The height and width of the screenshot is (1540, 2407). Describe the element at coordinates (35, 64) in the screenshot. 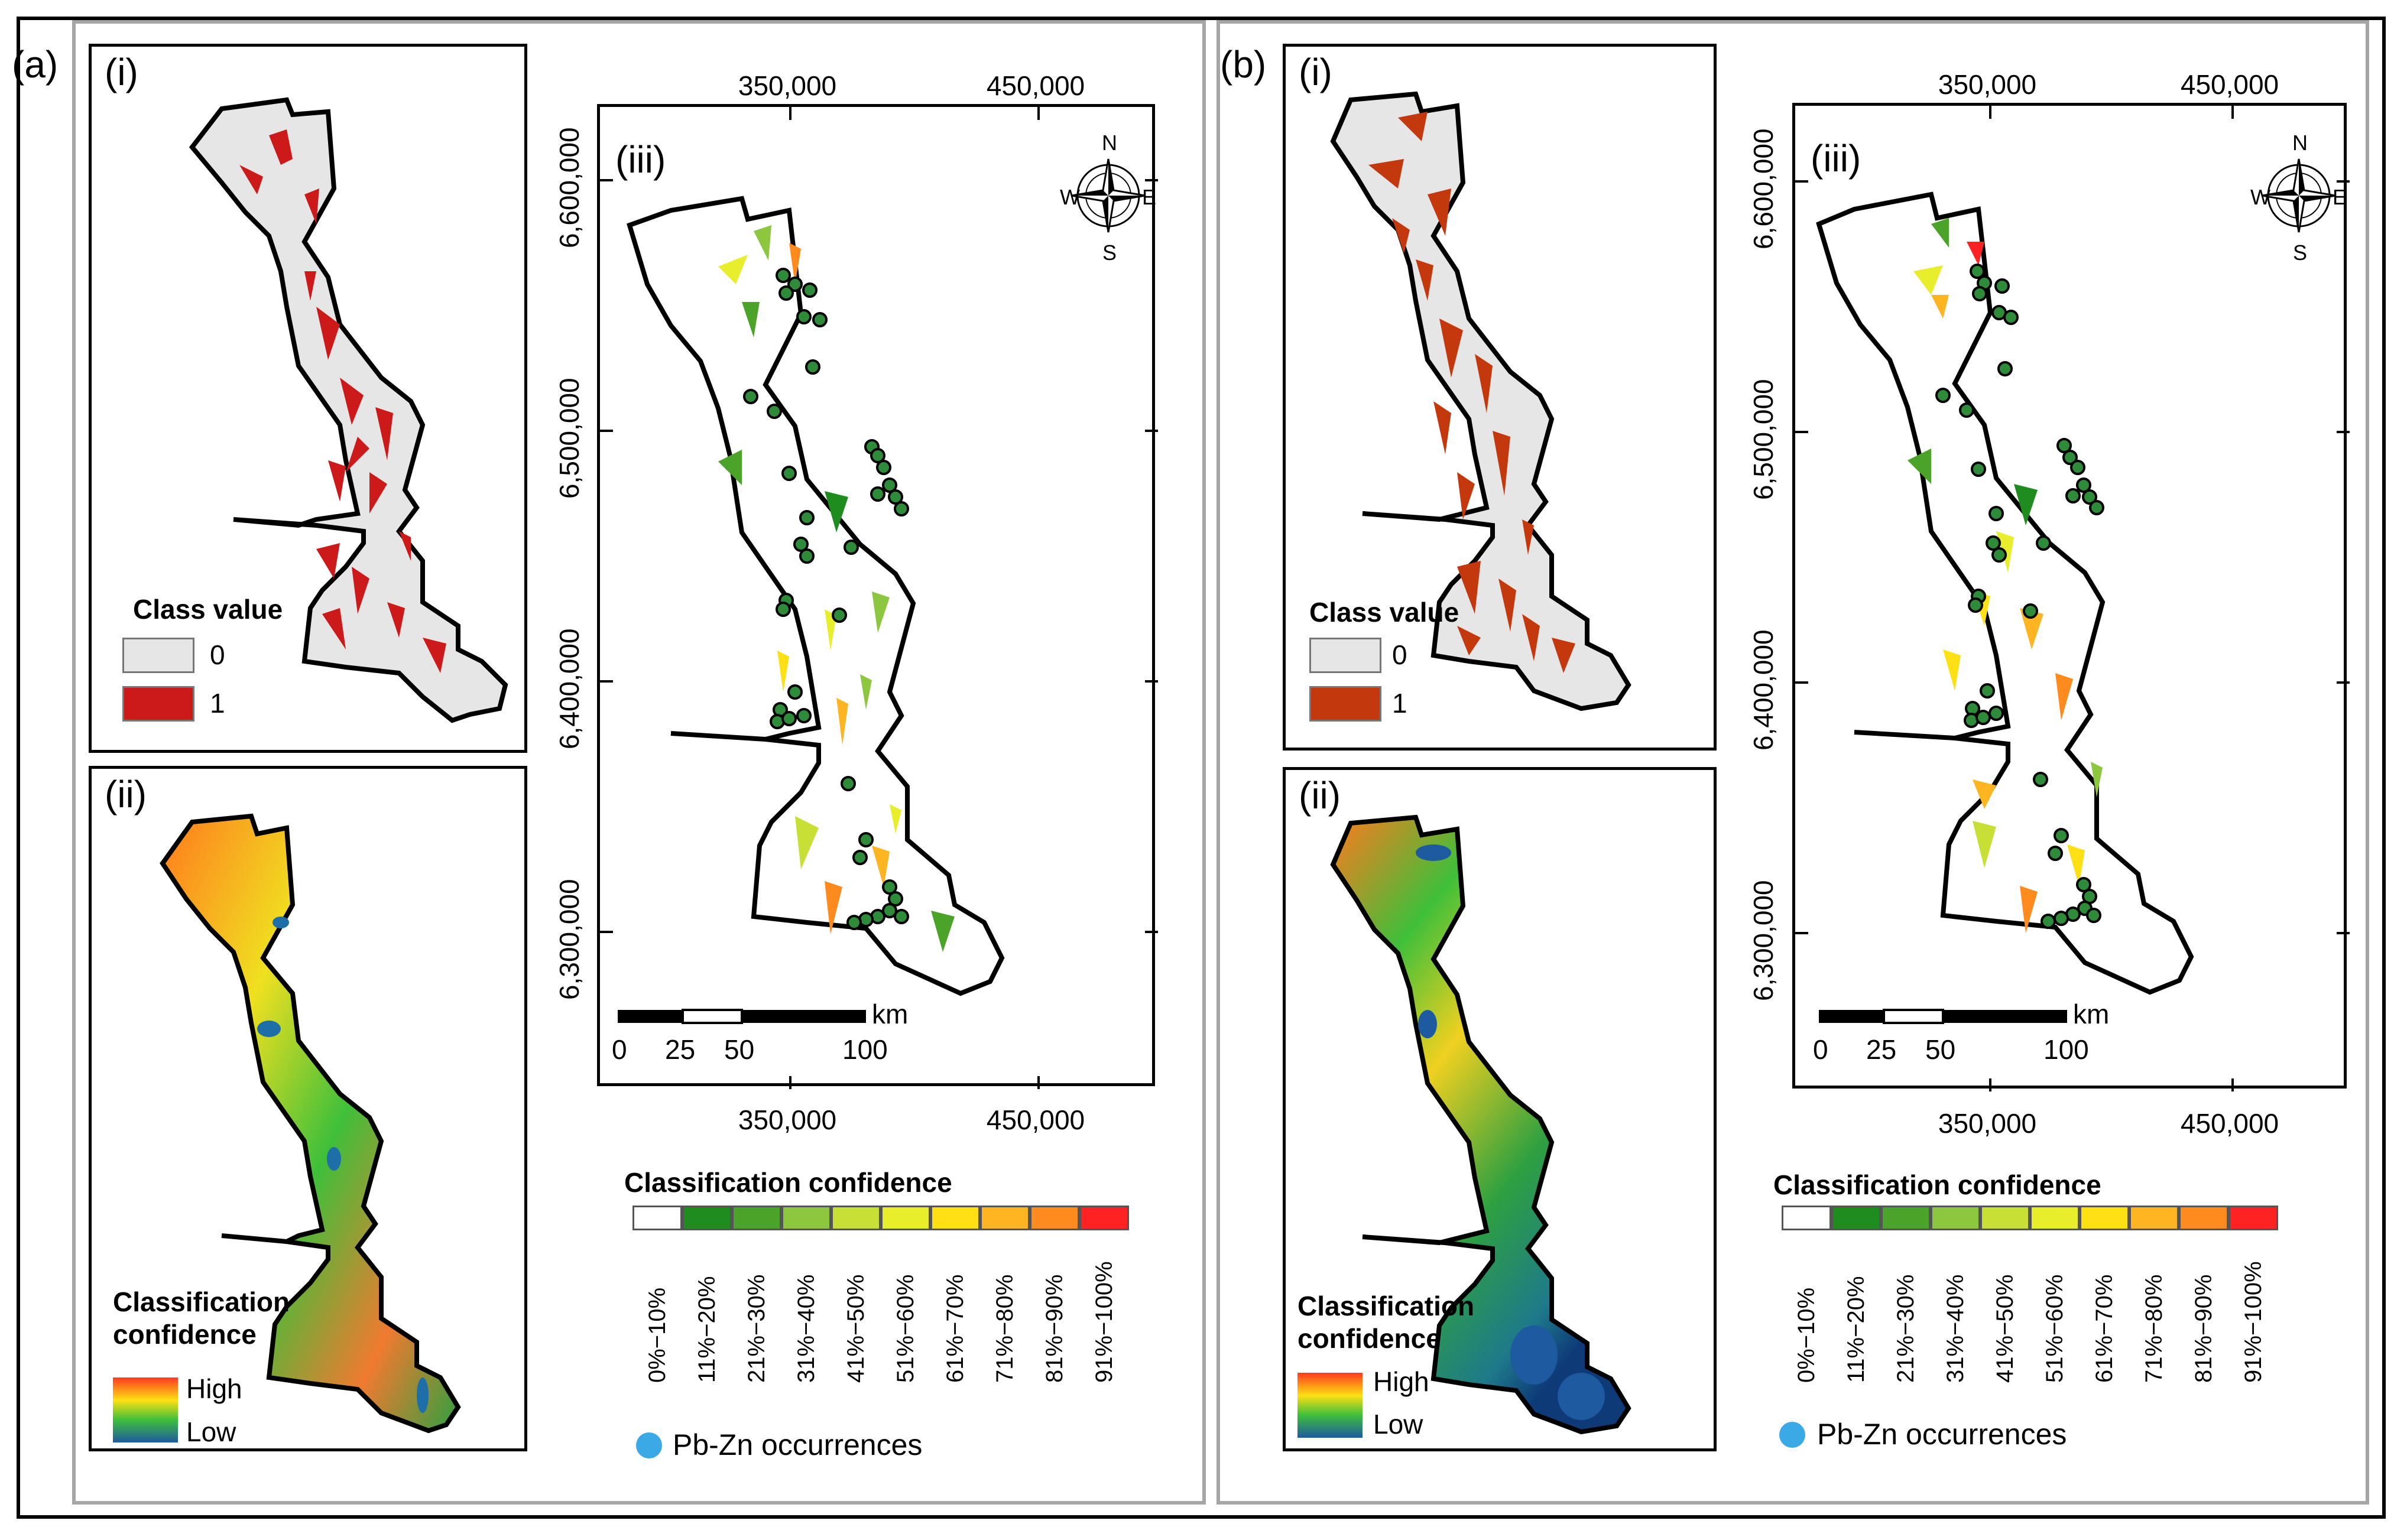

I see `panel-a-letter: (a)` at that location.